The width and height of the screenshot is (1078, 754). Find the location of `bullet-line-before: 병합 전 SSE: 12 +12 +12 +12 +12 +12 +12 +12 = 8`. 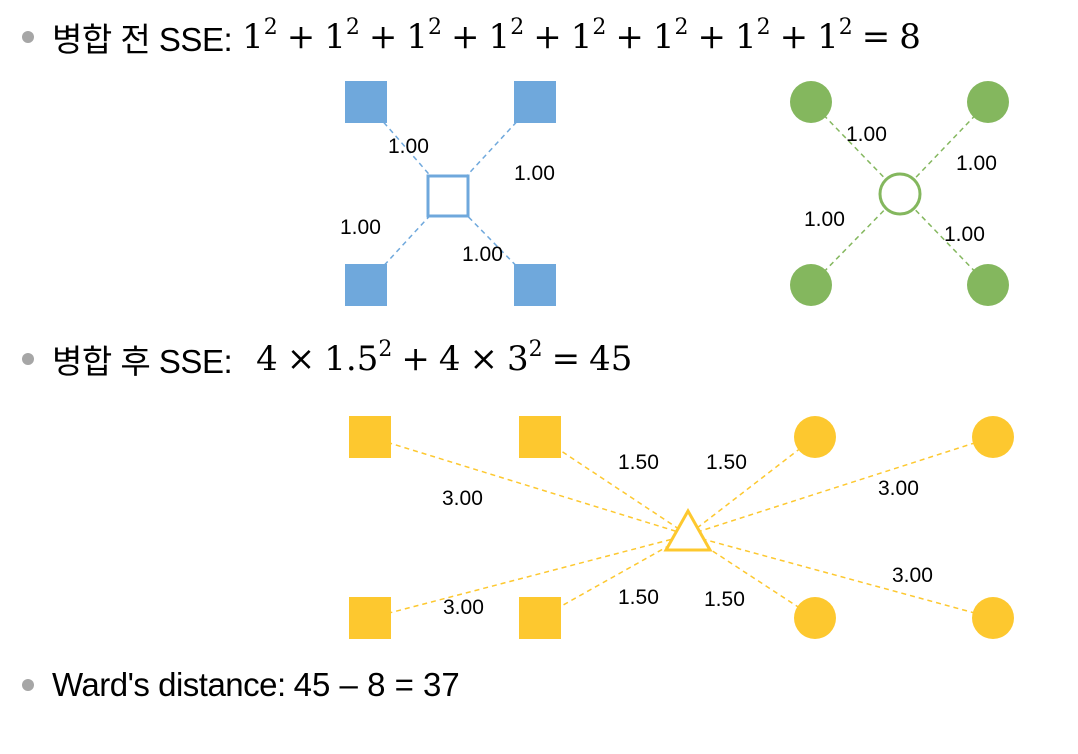

bullet-line-before: 병합 전 SSE: 12 +12 +12 +12 +12 +12 +12 +12 = 8 is located at coordinates (470, 37).